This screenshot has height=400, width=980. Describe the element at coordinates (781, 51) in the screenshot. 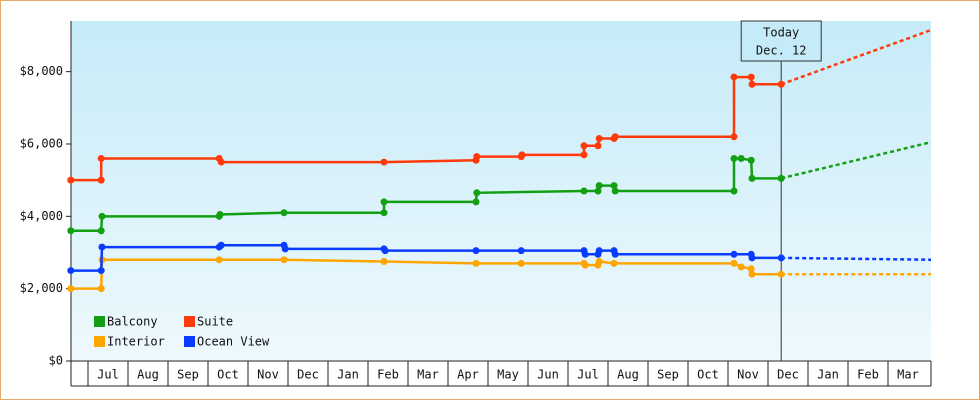

I see `today-label: Dec. 12` at that location.